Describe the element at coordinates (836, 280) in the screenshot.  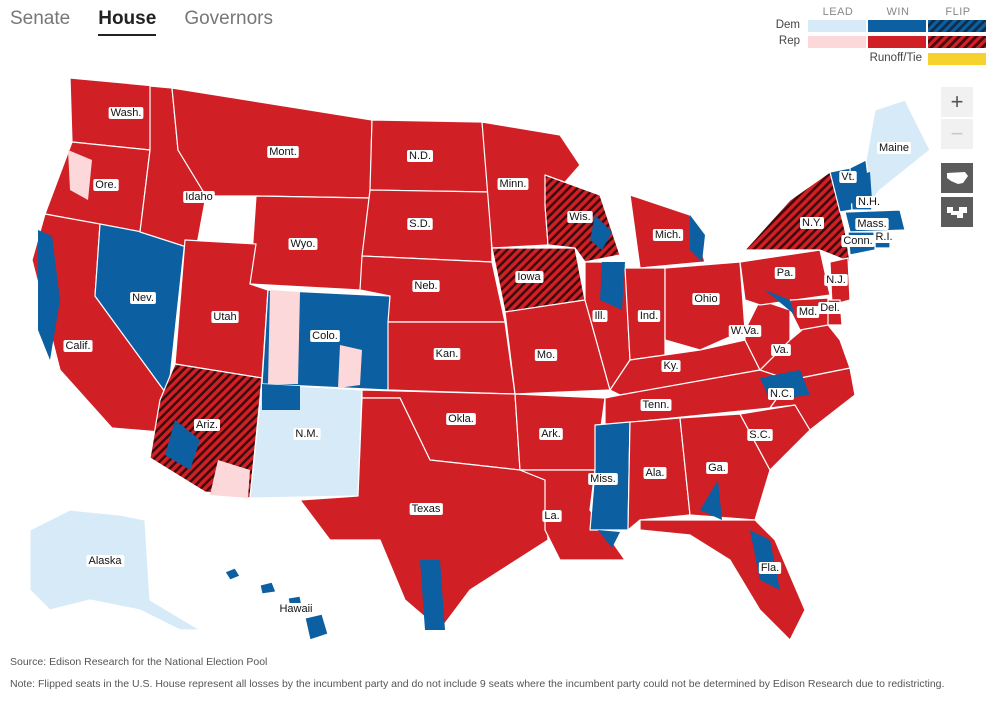
I see `state-label: N.J.` at that location.